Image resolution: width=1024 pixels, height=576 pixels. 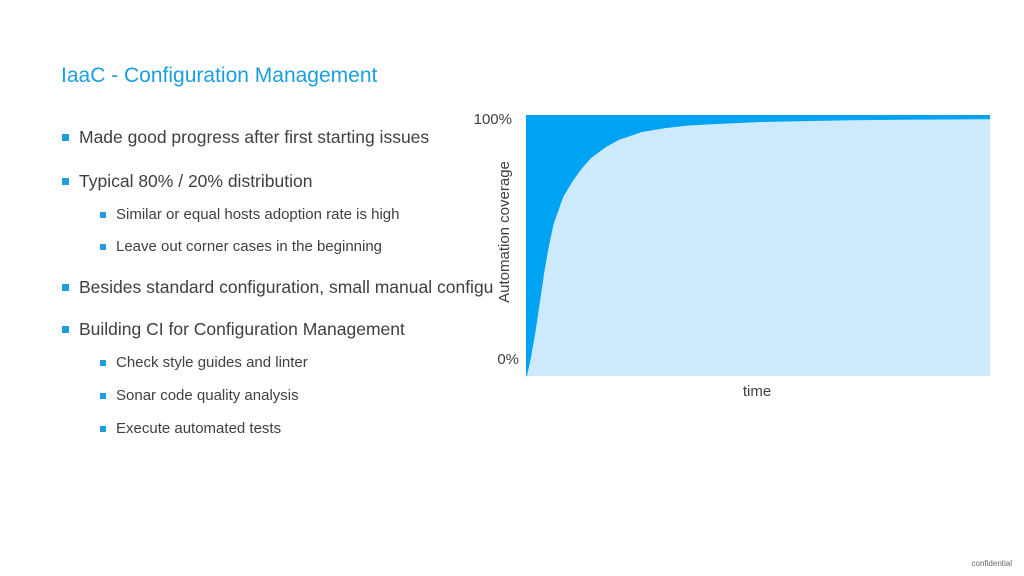 What do you see at coordinates (504, 232) in the screenshot?
I see `y-axis-label: Automation coverage` at bounding box center [504, 232].